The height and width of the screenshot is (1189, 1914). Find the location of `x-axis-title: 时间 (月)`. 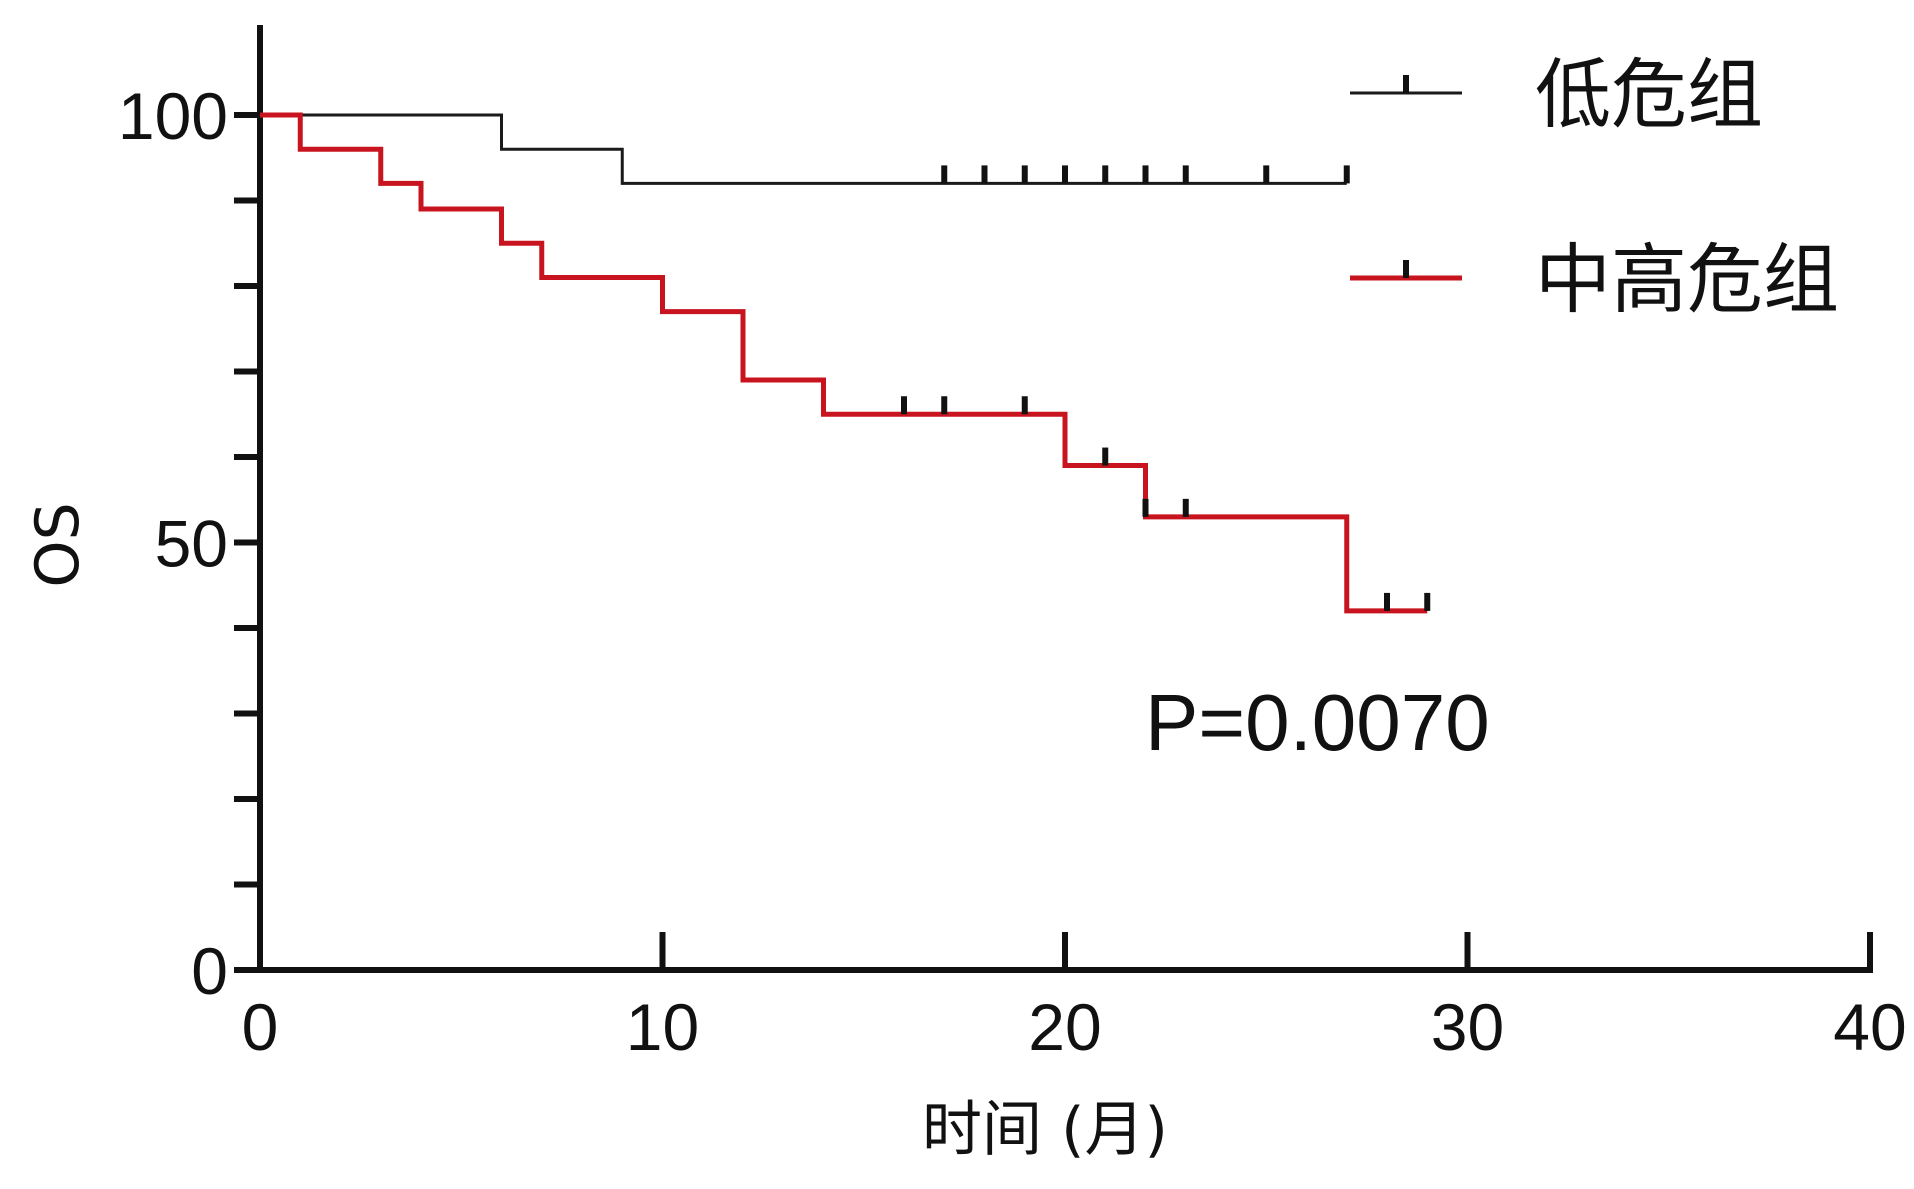

x-axis-title: 时间 (月) is located at coordinates (1045, 1130).